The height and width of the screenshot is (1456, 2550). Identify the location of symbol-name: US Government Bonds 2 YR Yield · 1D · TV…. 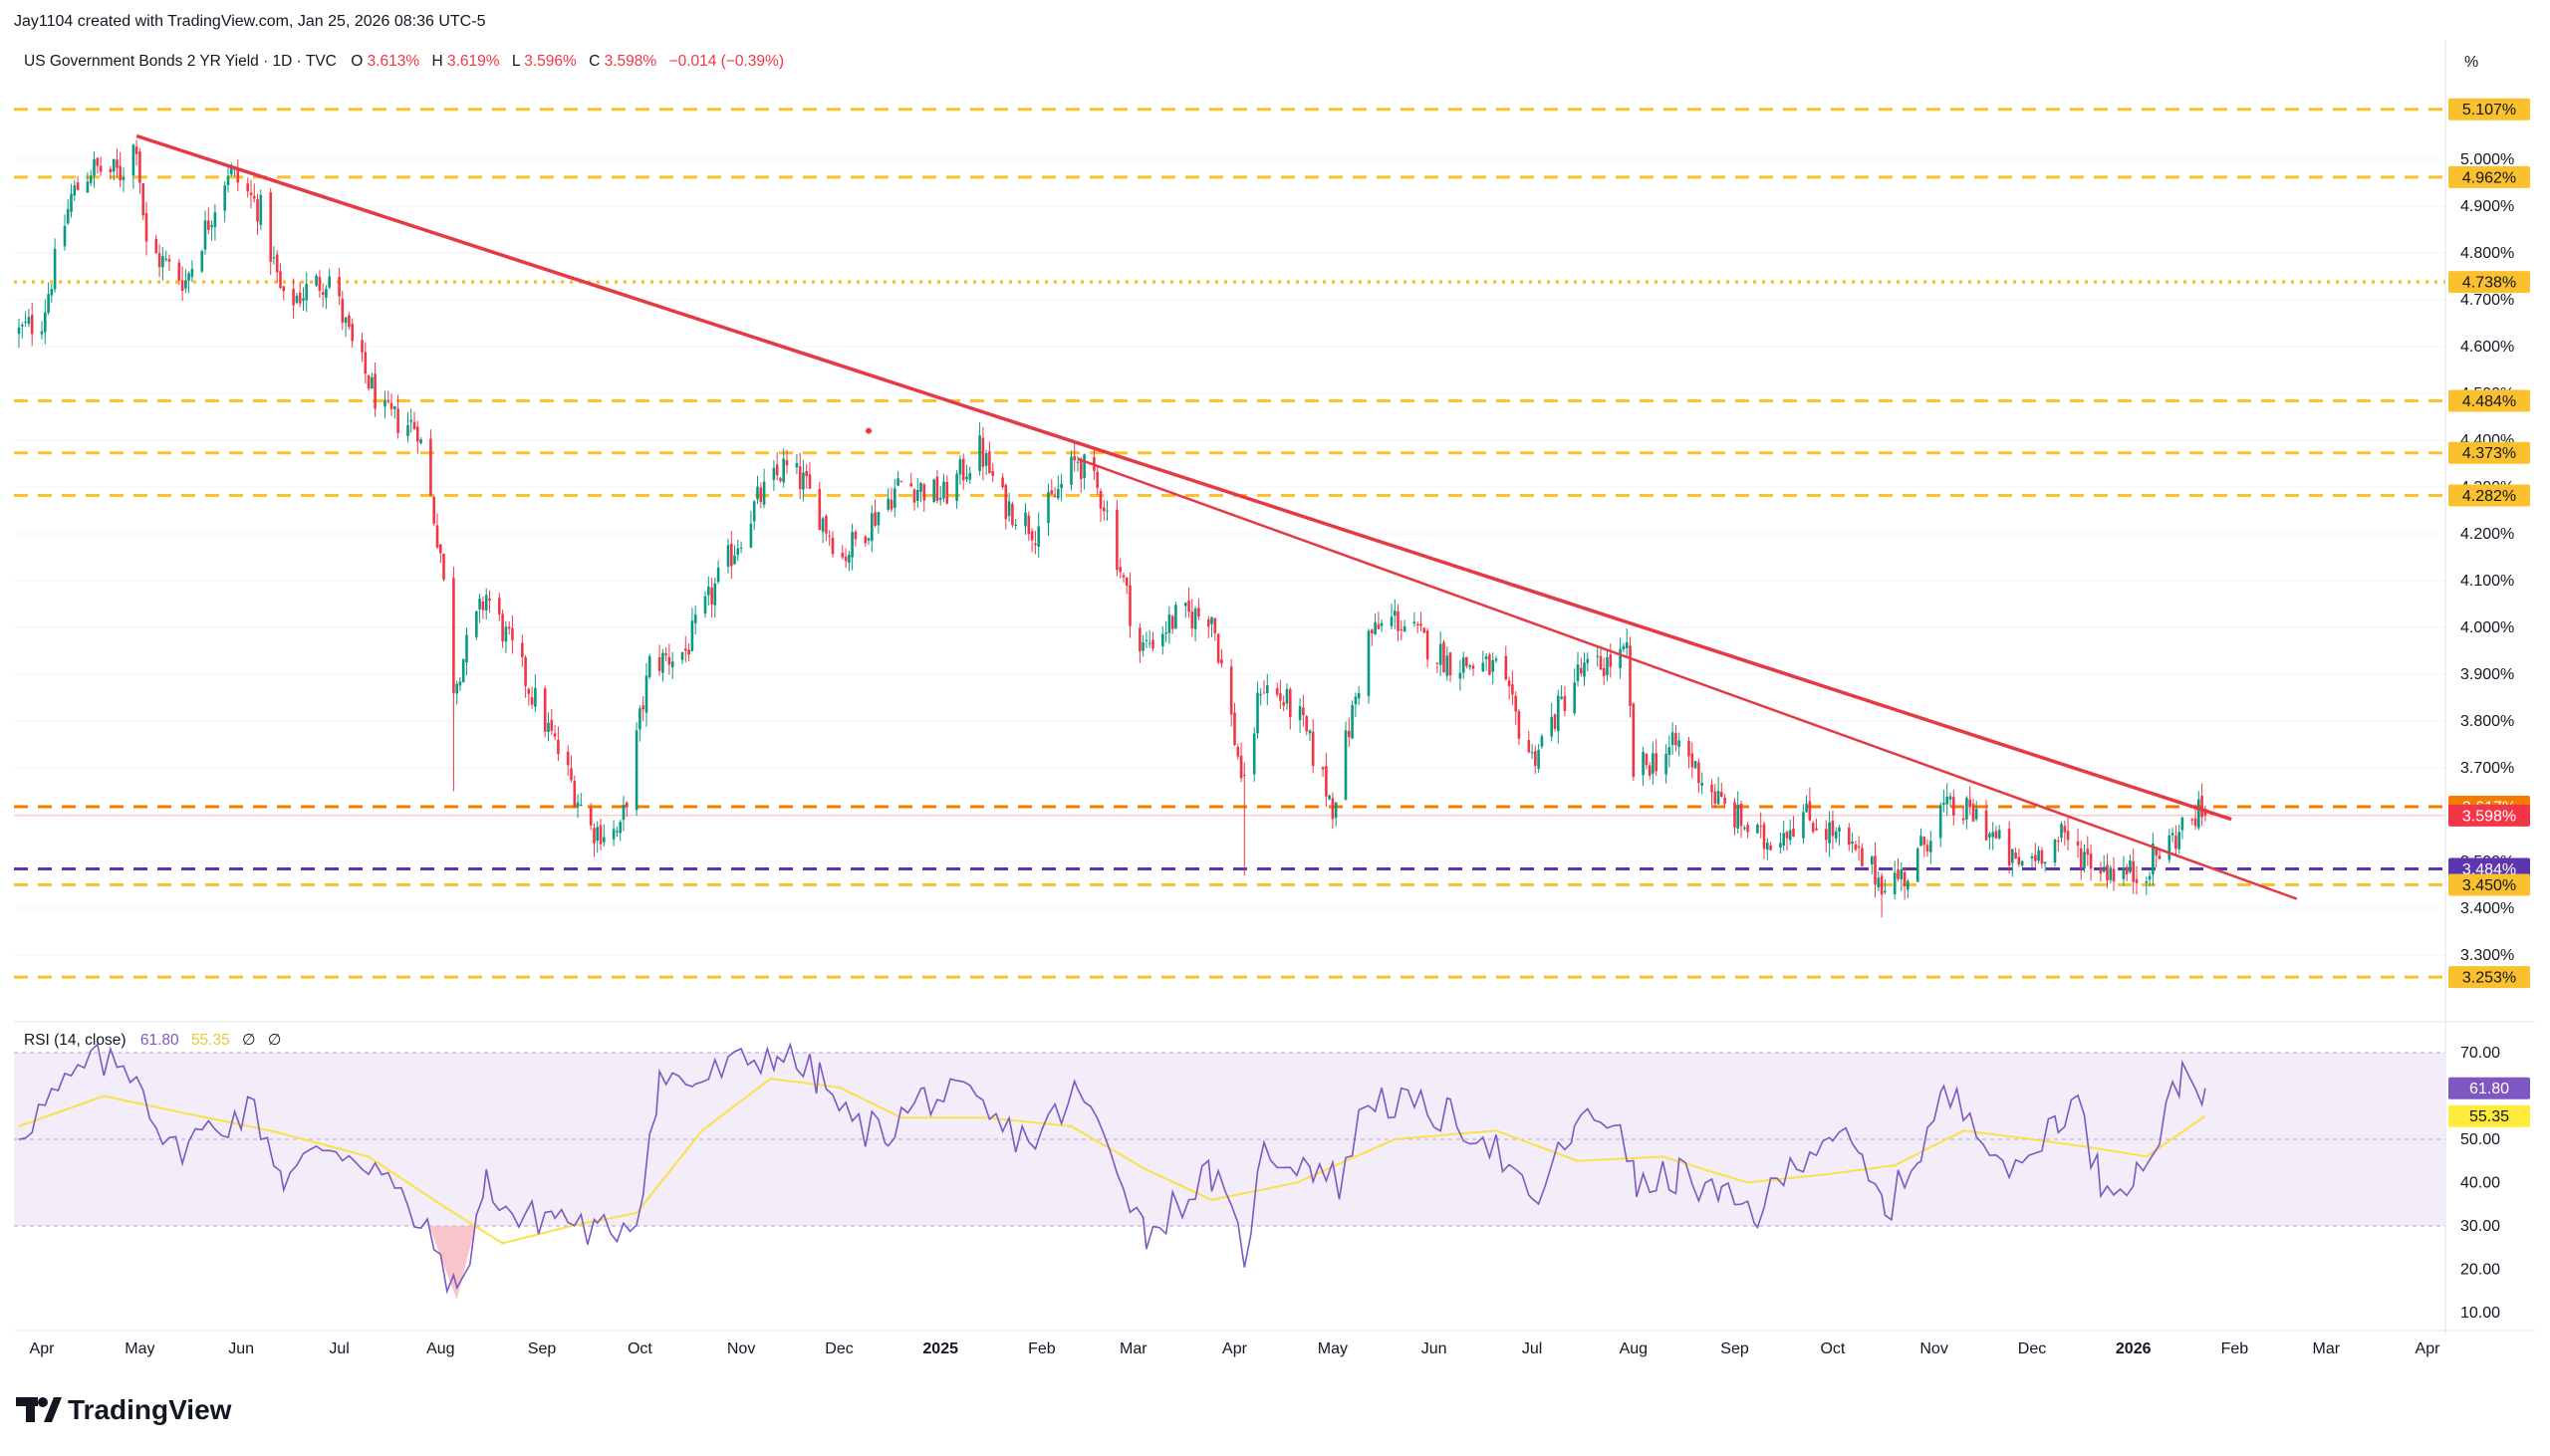
(180, 61).